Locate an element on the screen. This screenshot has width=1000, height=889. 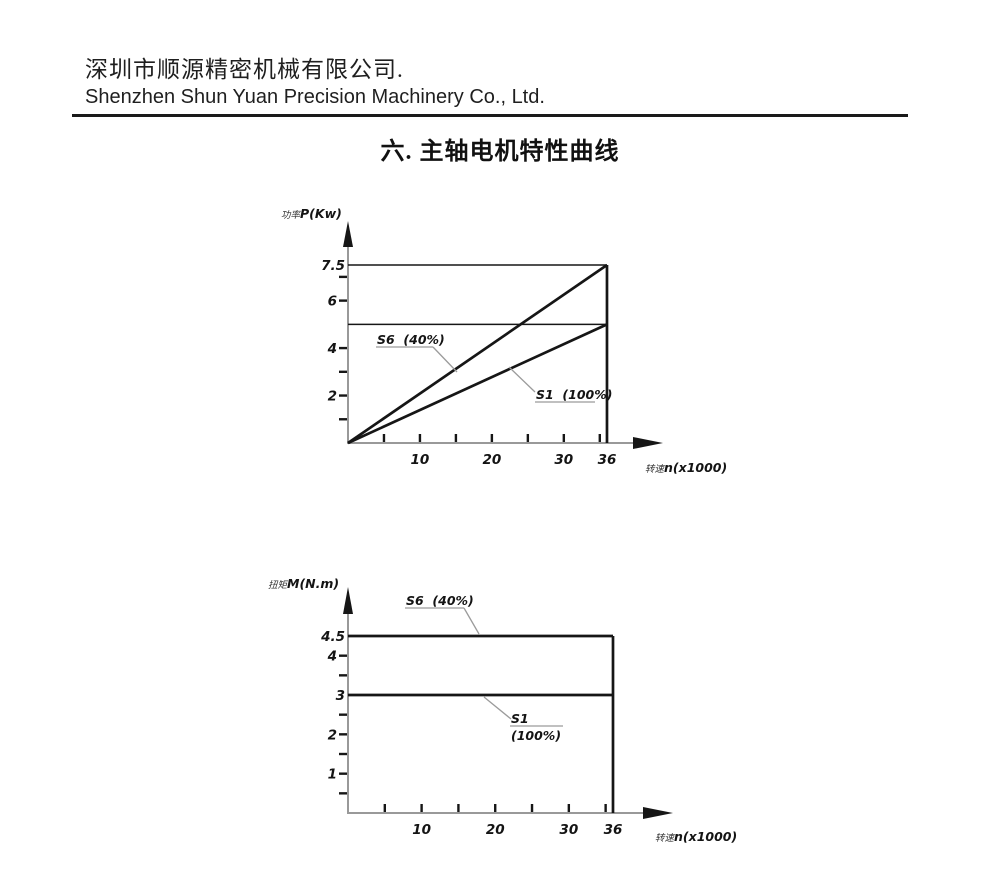
series-annotation-text: S1 (100%) is located at coordinates (574, 394).